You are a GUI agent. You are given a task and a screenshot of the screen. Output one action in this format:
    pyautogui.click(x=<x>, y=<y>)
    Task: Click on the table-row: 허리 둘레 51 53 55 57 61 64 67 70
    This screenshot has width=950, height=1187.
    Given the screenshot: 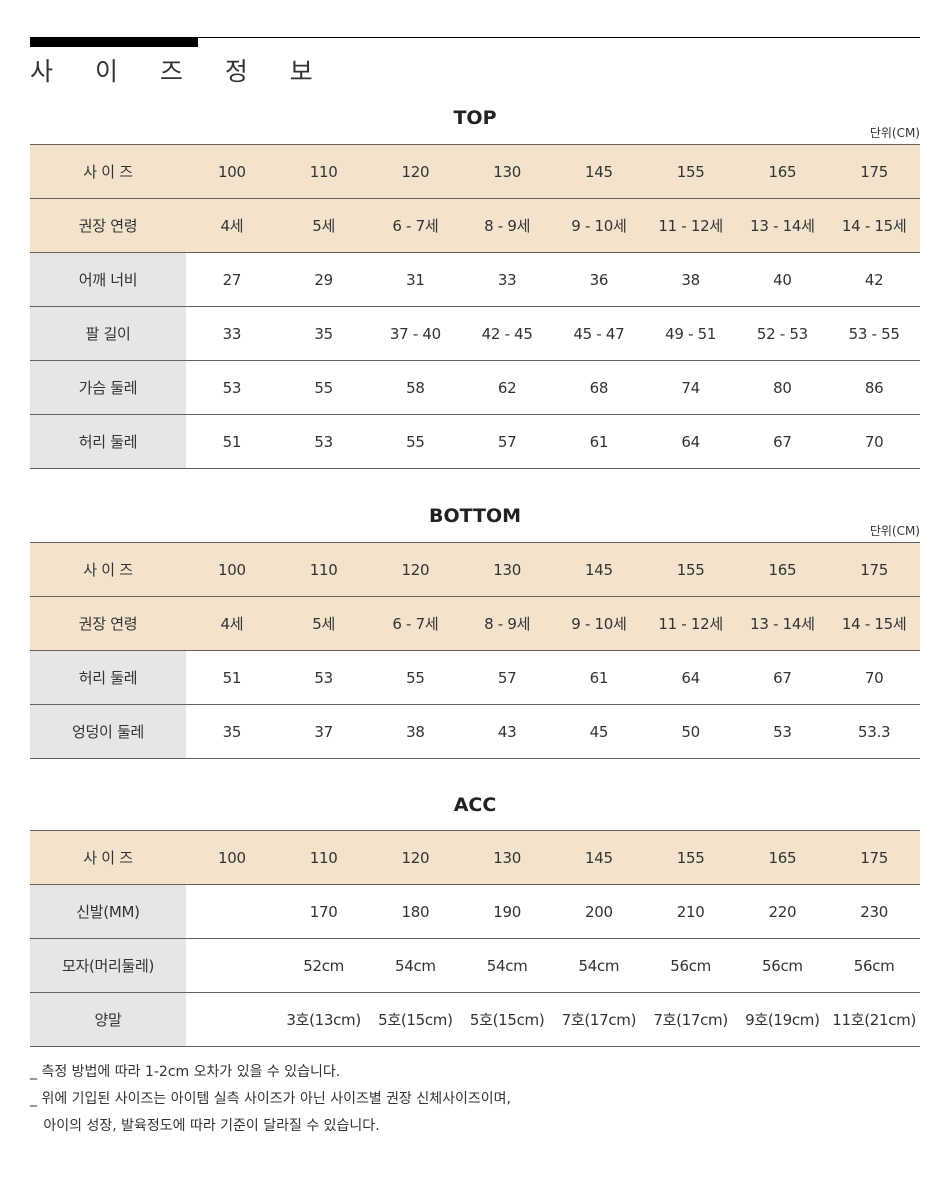 What is the action you would take?
    pyautogui.click(x=475, y=441)
    